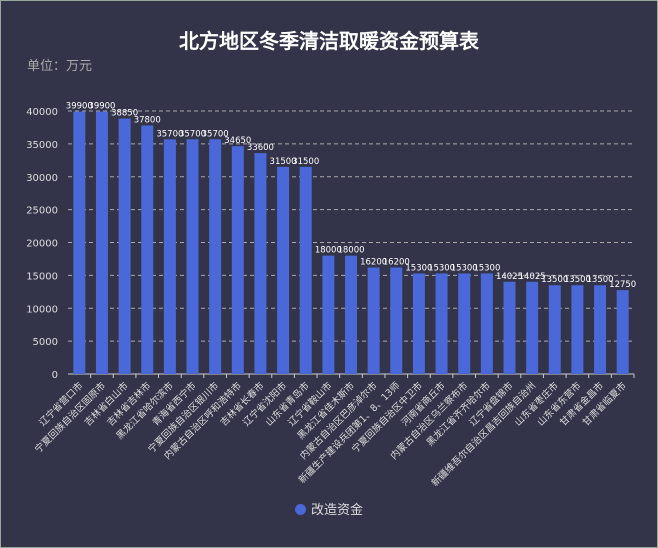 The height and width of the screenshot is (548, 658). What do you see at coordinates (42, 178) in the screenshot?
I see `y-tick-label: 30000` at bounding box center [42, 178].